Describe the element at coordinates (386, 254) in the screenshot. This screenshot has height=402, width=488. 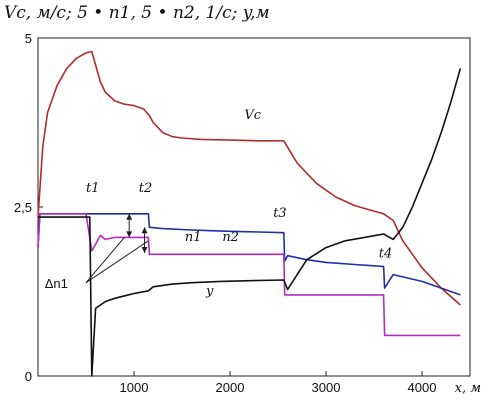
I see `annotation-label: t4` at that location.